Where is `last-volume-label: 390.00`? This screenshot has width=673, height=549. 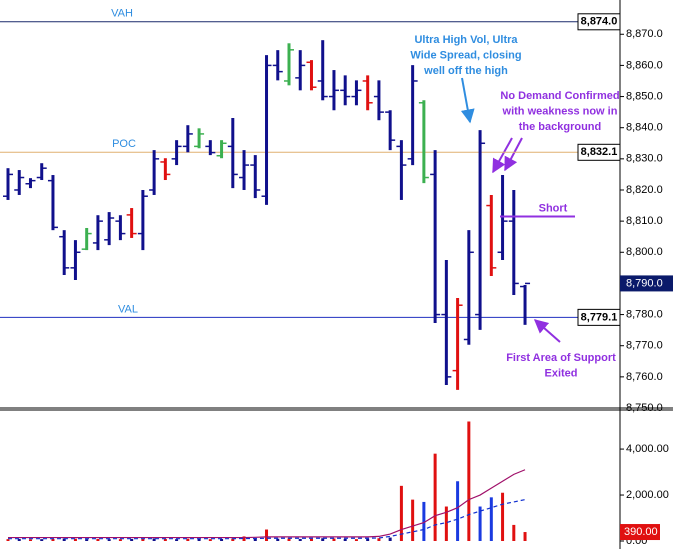
last-volume-label: 390.00 is located at coordinates (641, 532).